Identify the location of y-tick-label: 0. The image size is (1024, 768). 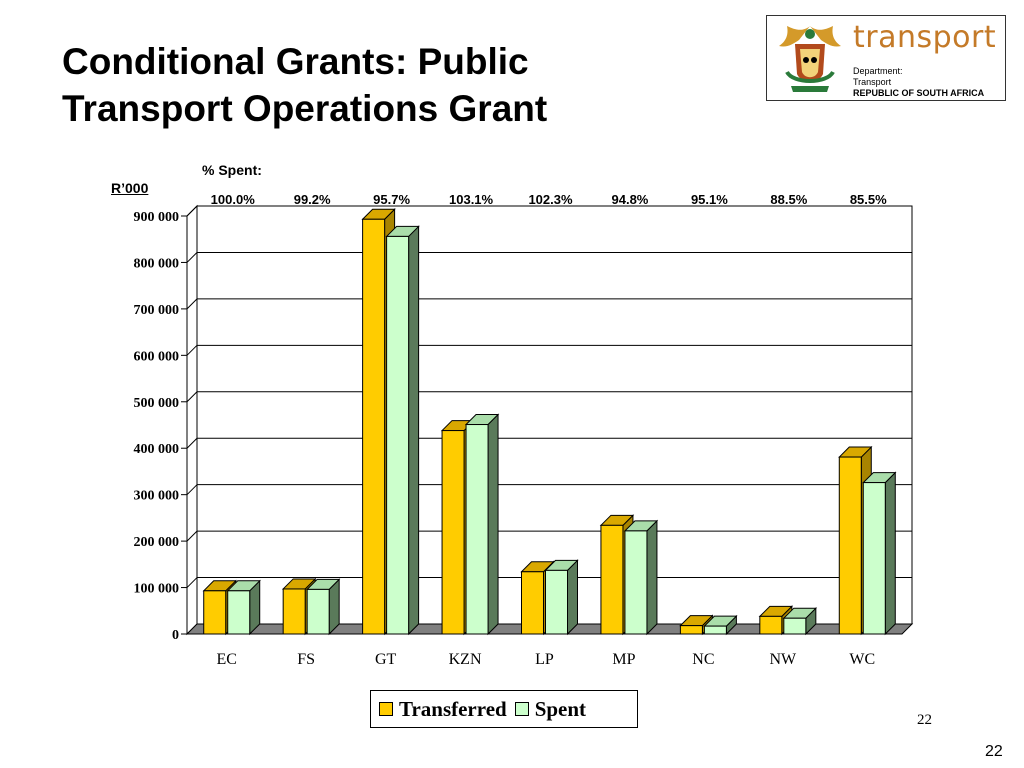
(175, 635).